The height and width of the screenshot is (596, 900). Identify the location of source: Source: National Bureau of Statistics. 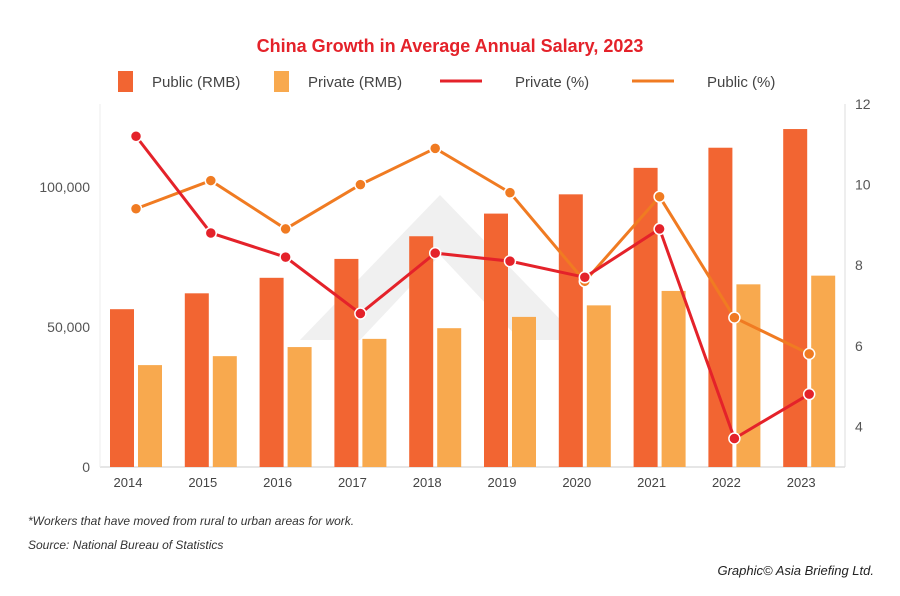
(126, 545).